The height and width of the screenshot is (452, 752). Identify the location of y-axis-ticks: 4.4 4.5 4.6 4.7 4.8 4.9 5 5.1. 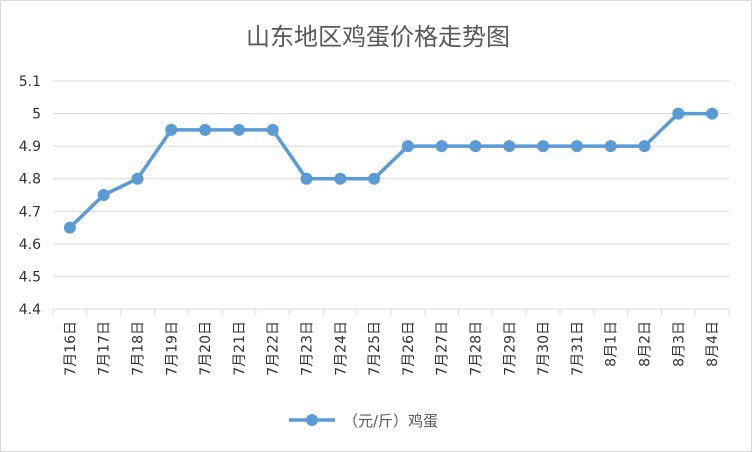
(30, 196).